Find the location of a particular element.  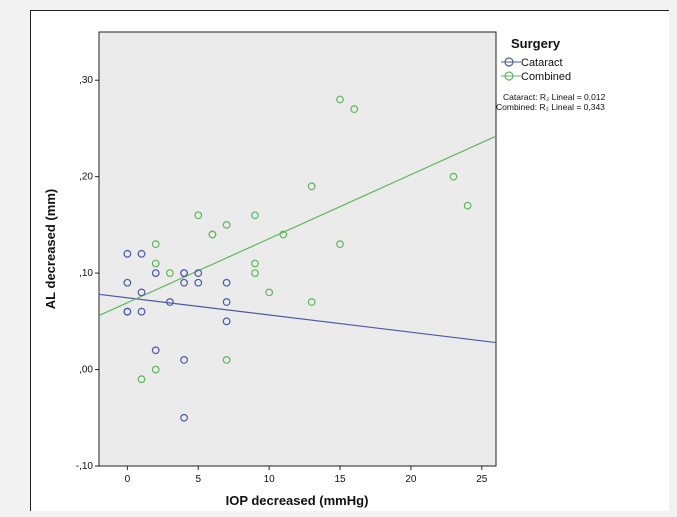

legend-marker-combined is located at coordinates (509, 76).